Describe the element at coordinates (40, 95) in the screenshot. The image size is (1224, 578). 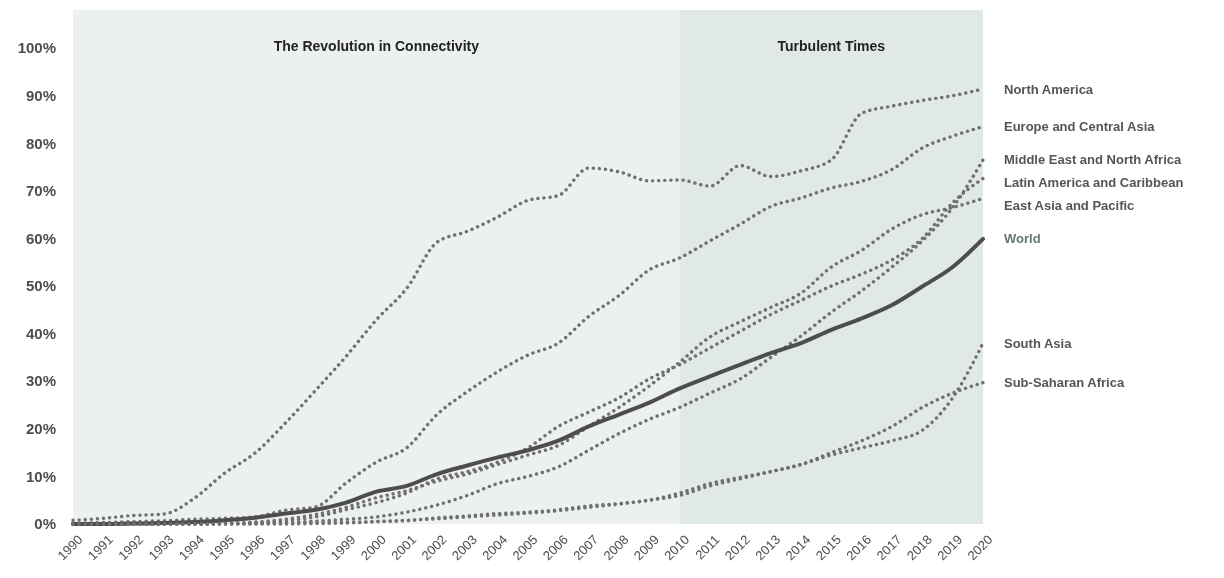
I see `y-tick-label: 90%` at that location.